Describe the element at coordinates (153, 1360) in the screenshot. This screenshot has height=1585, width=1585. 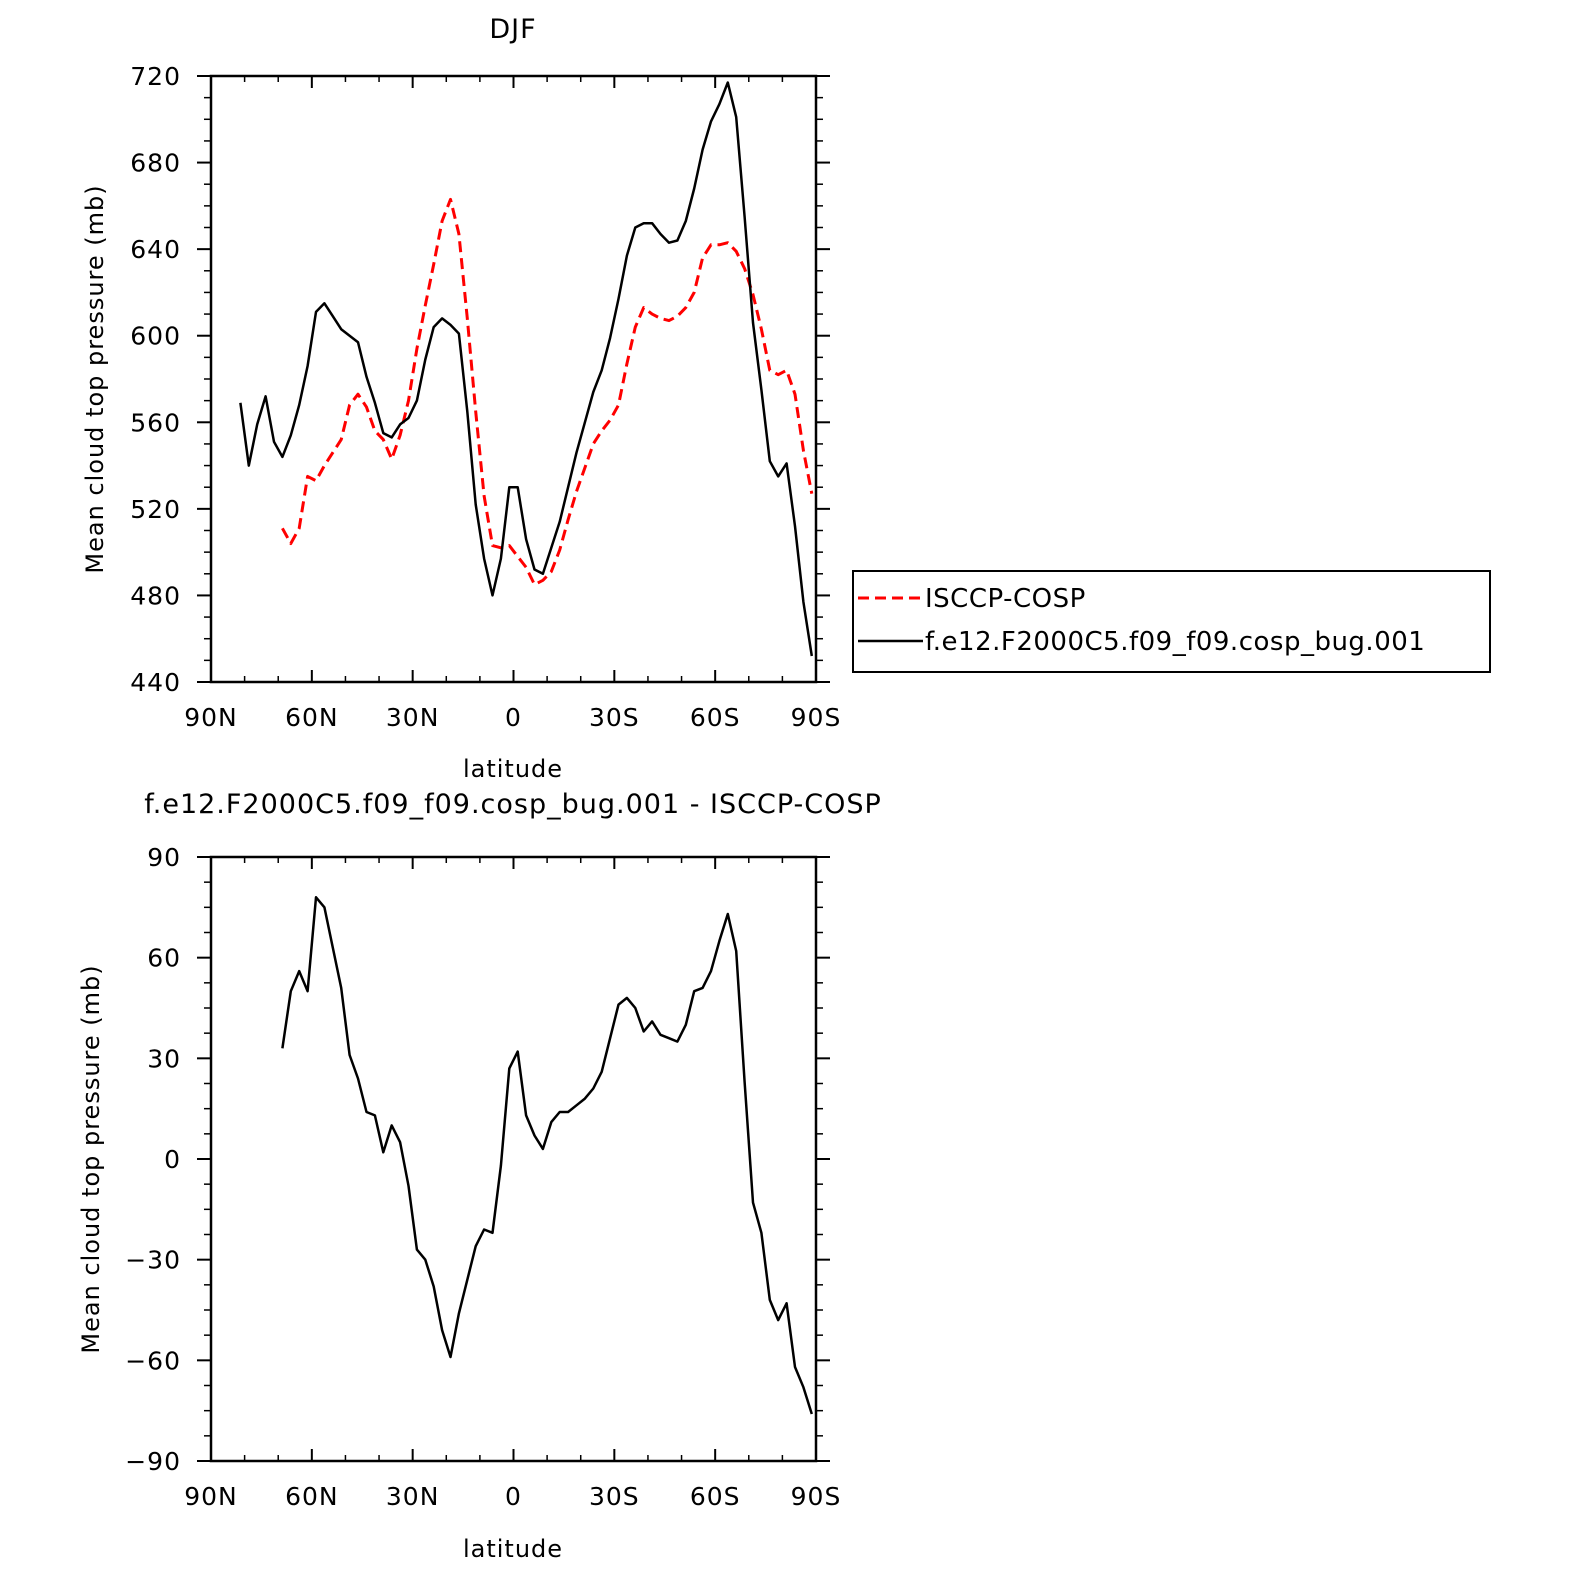
I see `y-tick-label-bottom: −60` at that location.